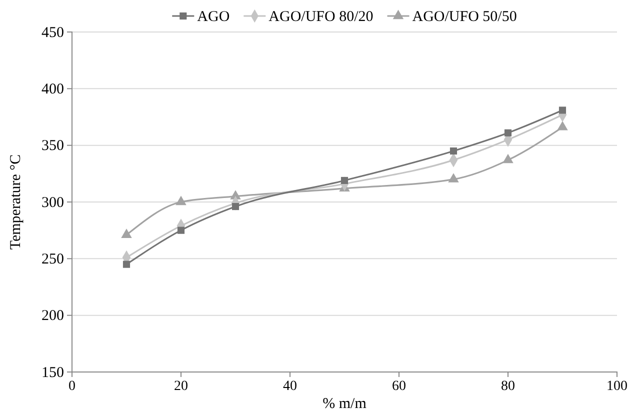  What do you see at coordinates (617, 386) in the screenshot?
I see `x-tick-label: 100` at bounding box center [617, 386].